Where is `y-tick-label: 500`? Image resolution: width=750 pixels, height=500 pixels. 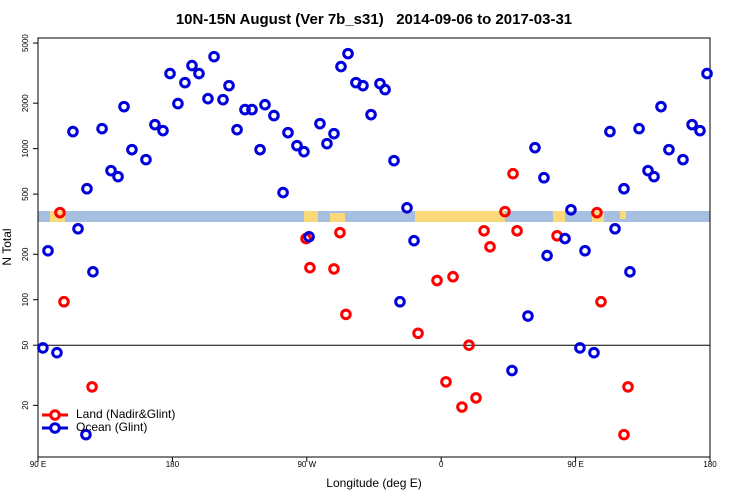 y-tick-label: 500 is located at coordinates (25, 194).